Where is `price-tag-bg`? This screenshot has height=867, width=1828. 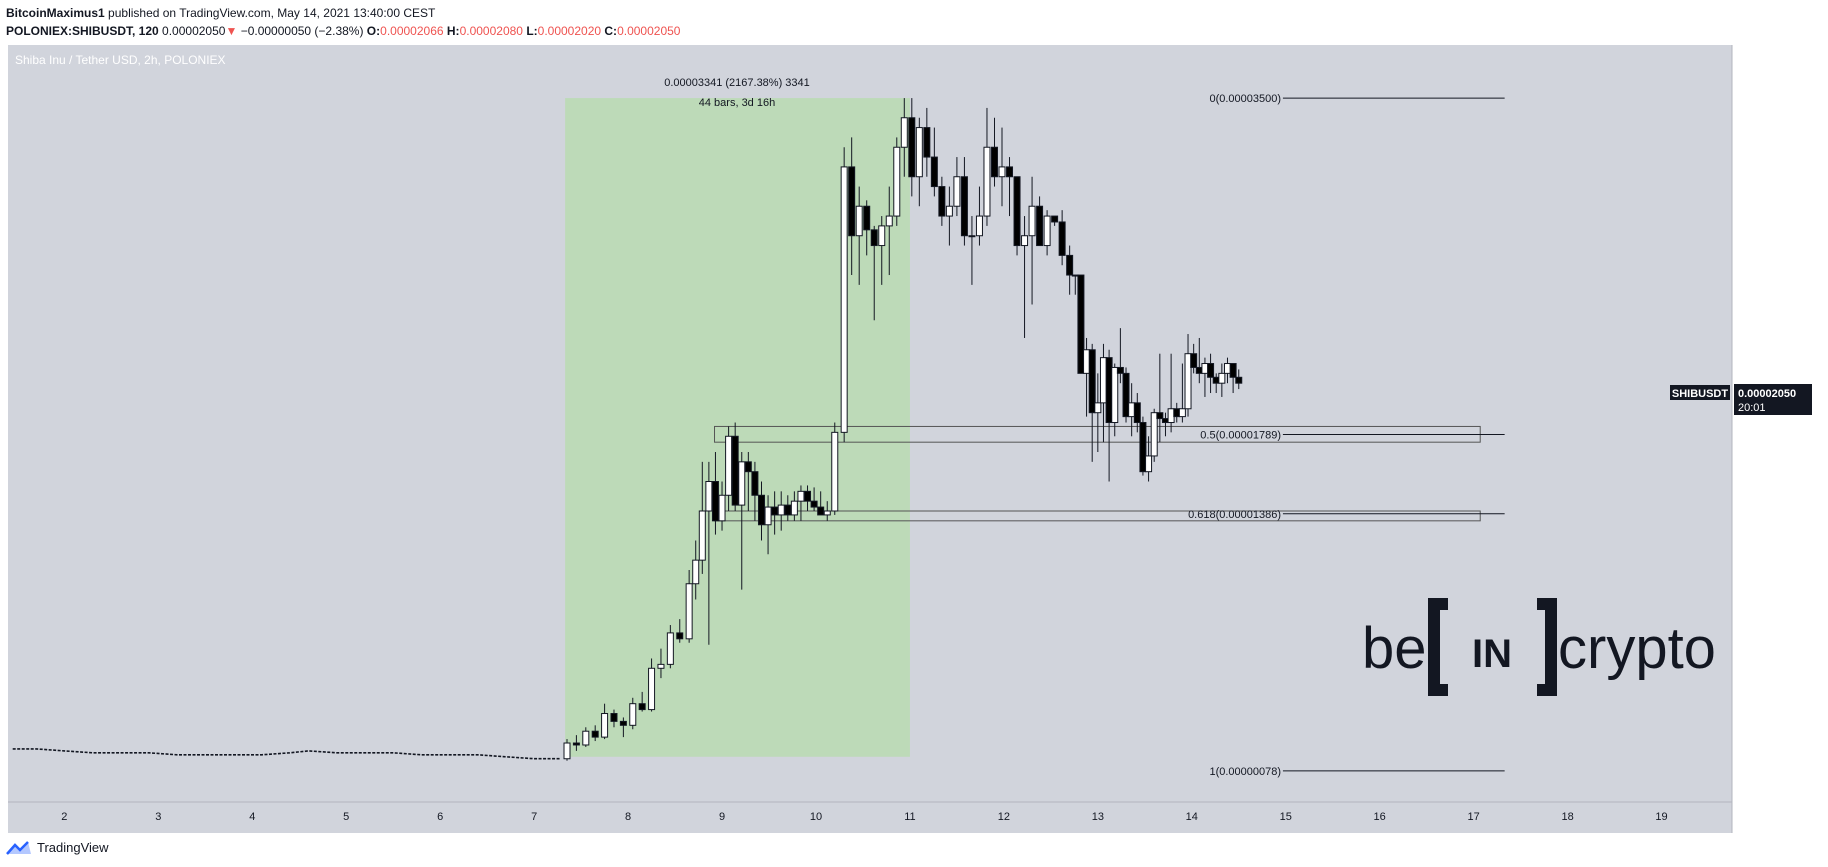
price-tag-bg is located at coordinates (1773, 399).